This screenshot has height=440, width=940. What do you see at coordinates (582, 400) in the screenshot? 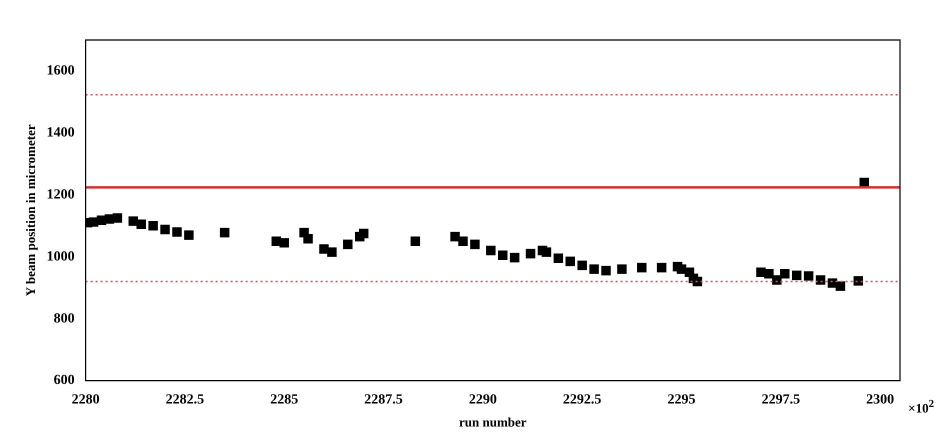
I see `x-tick-label: 2292.5` at bounding box center [582, 400].